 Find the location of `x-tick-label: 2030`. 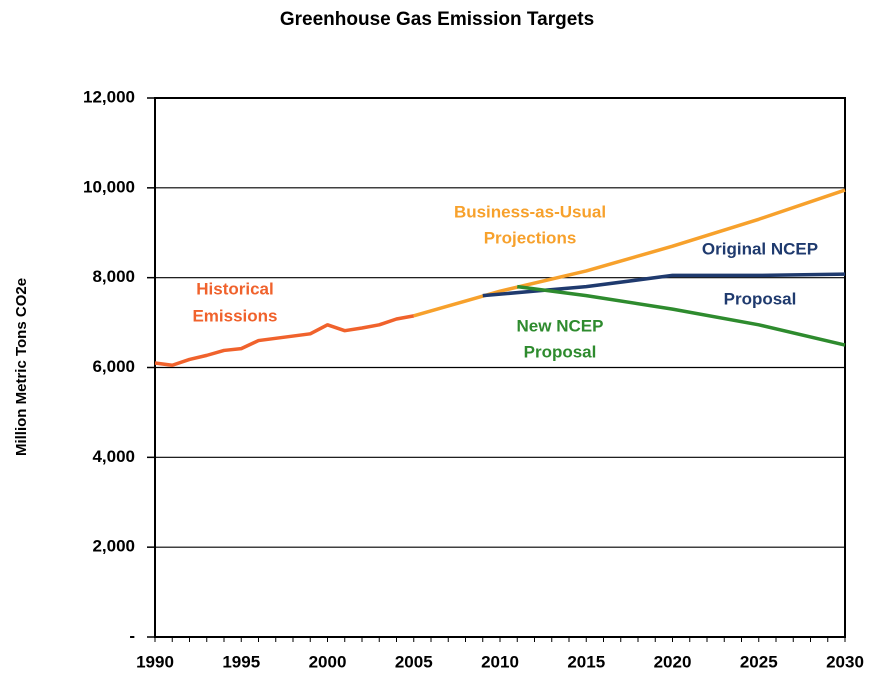

x-tick-label: 2030 is located at coordinates (845, 661).